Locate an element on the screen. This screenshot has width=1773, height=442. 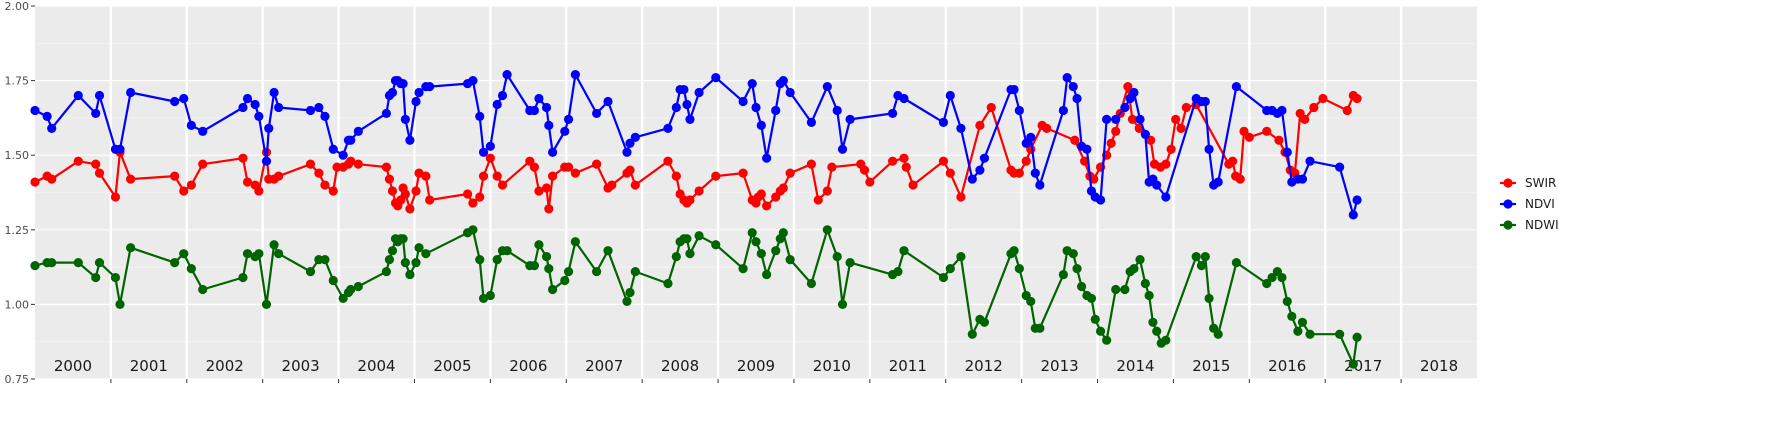
year-label-2010: 2010 is located at coordinates (832, 366).